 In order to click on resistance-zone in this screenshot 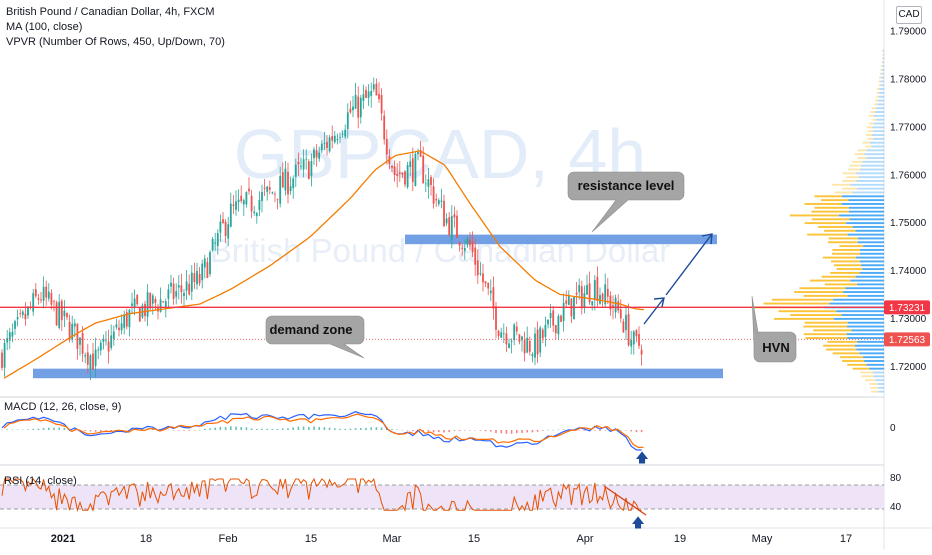, I will do `click(561, 239)`.